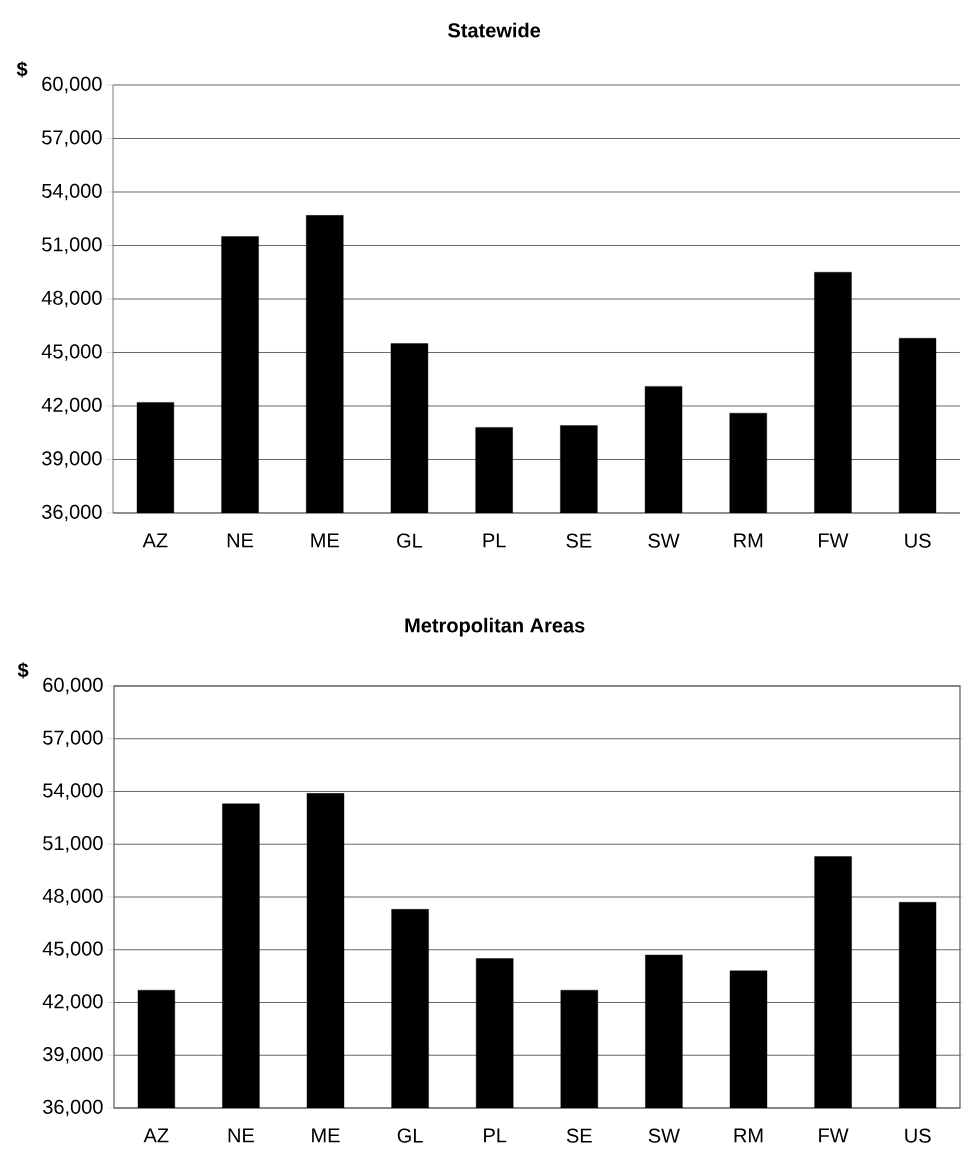  What do you see at coordinates (495, 627) in the screenshot?
I see `chart-title: Metropolitan Areas` at bounding box center [495, 627].